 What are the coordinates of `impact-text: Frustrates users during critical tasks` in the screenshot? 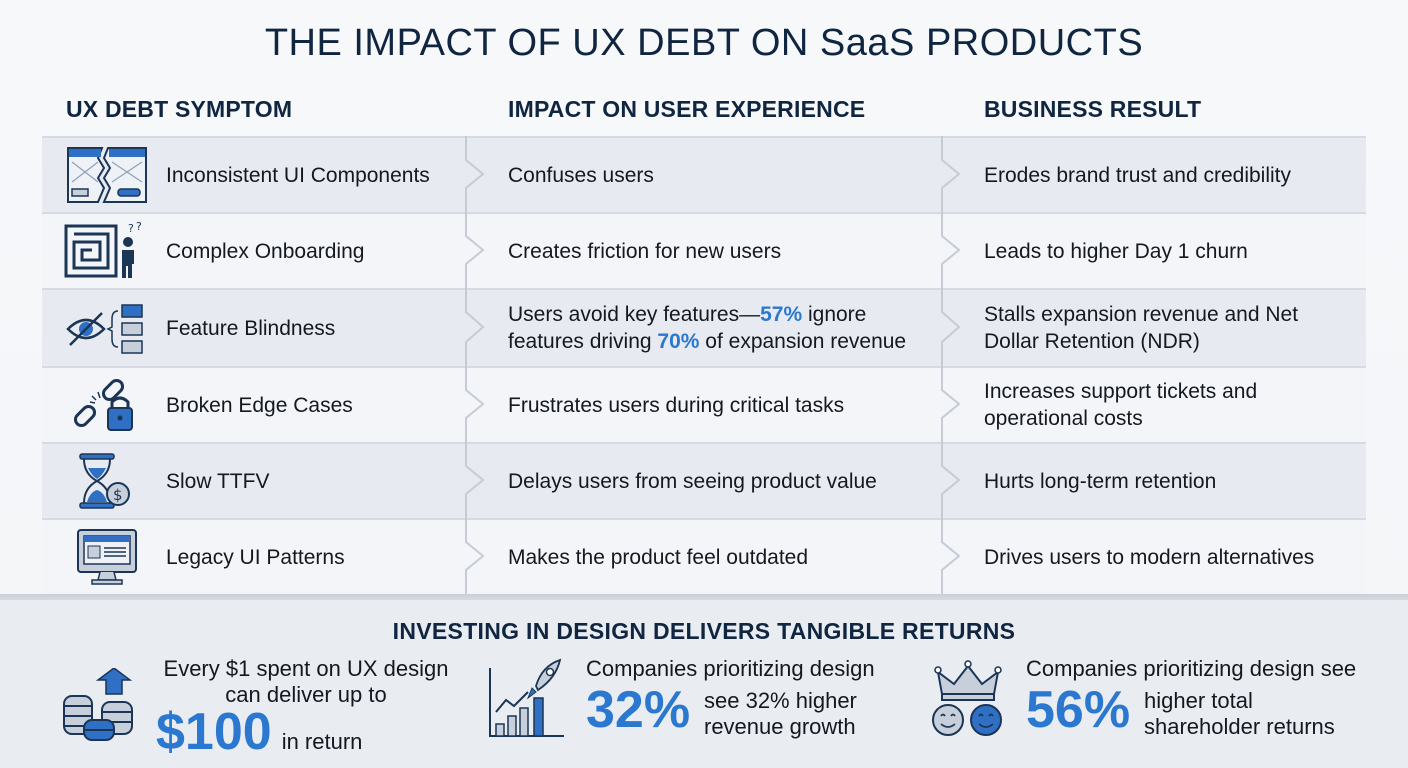 It's located at (676, 405).